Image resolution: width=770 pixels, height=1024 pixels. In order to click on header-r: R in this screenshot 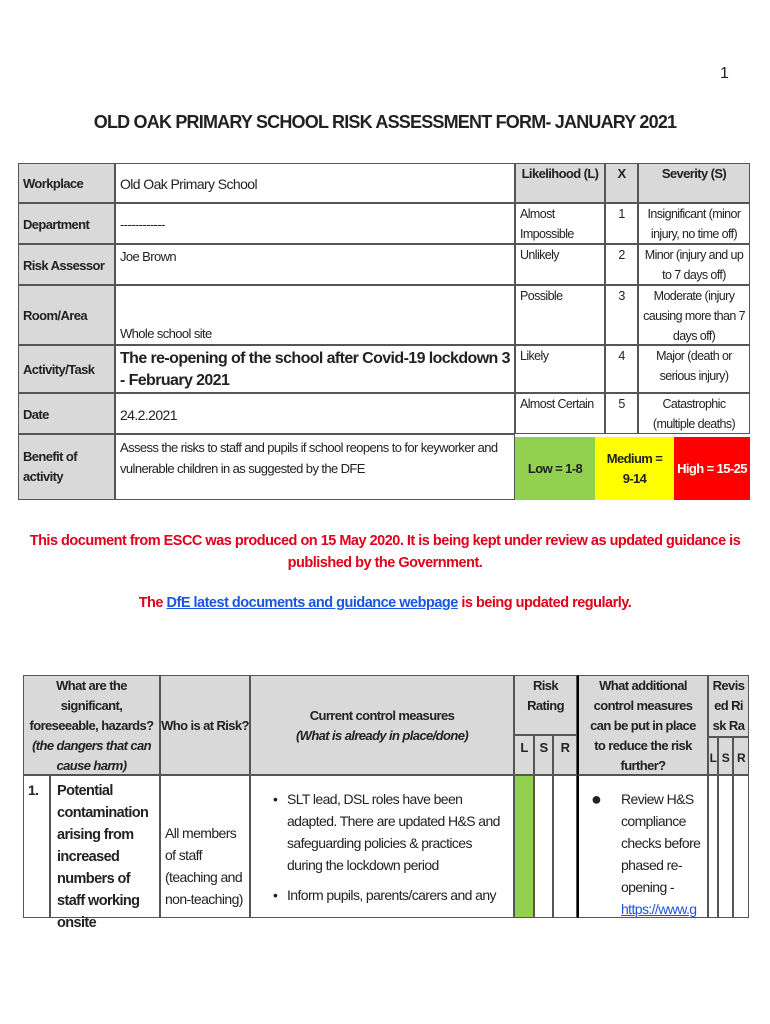, I will do `click(565, 755)`.